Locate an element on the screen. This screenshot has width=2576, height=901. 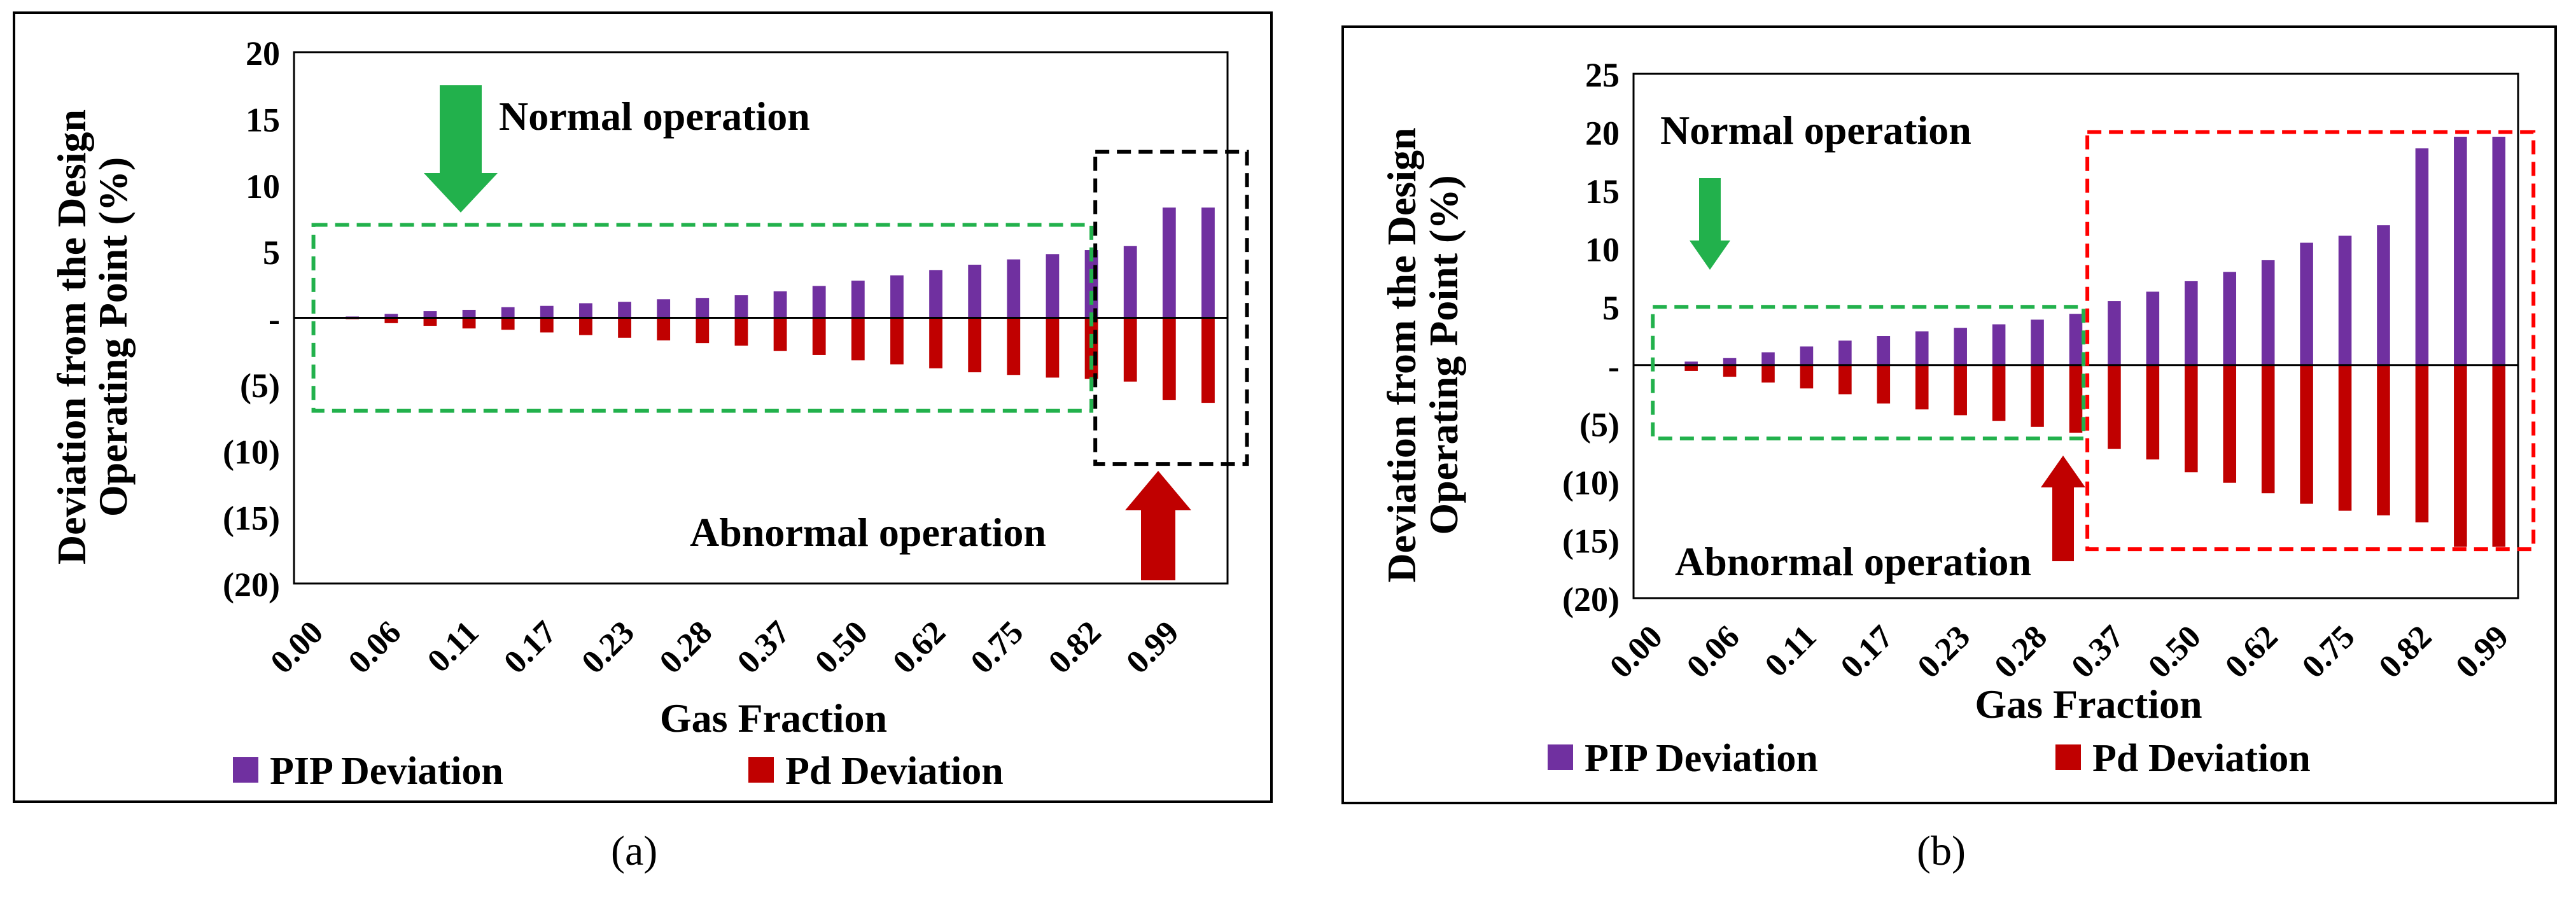
y-tick-label: 15 is located at coordinates (1602, 191).